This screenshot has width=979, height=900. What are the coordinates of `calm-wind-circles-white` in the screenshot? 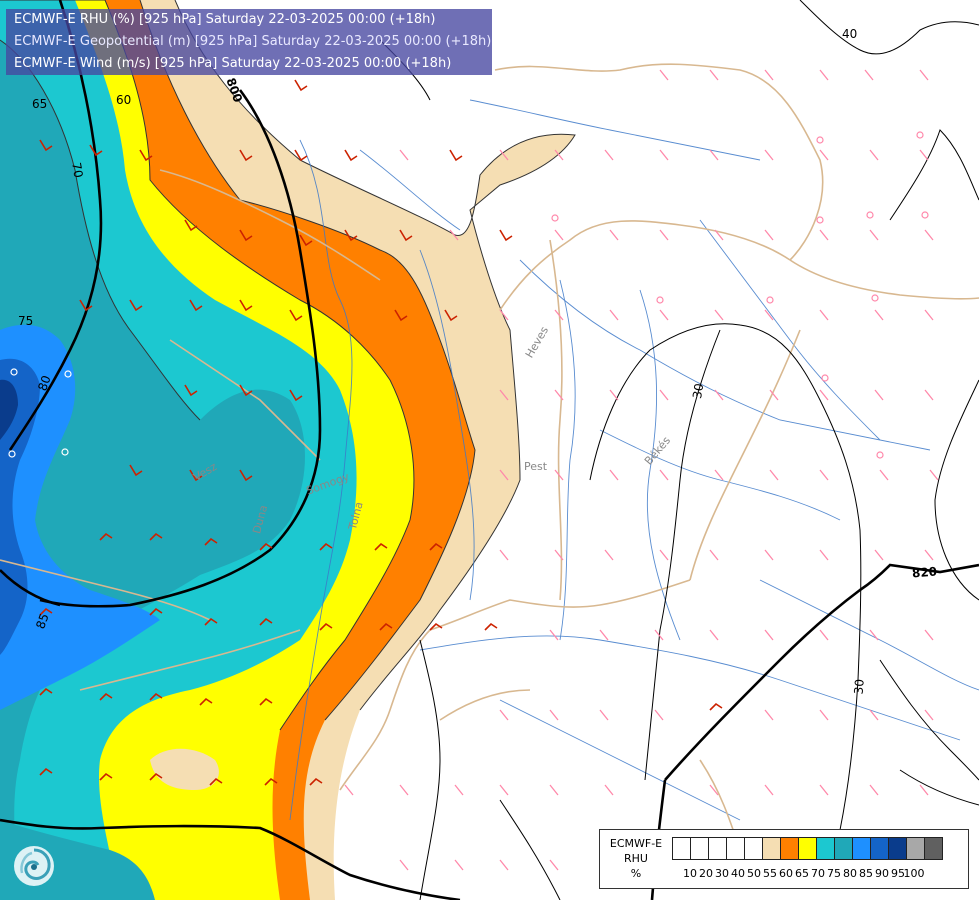 It's located at (40, 413).